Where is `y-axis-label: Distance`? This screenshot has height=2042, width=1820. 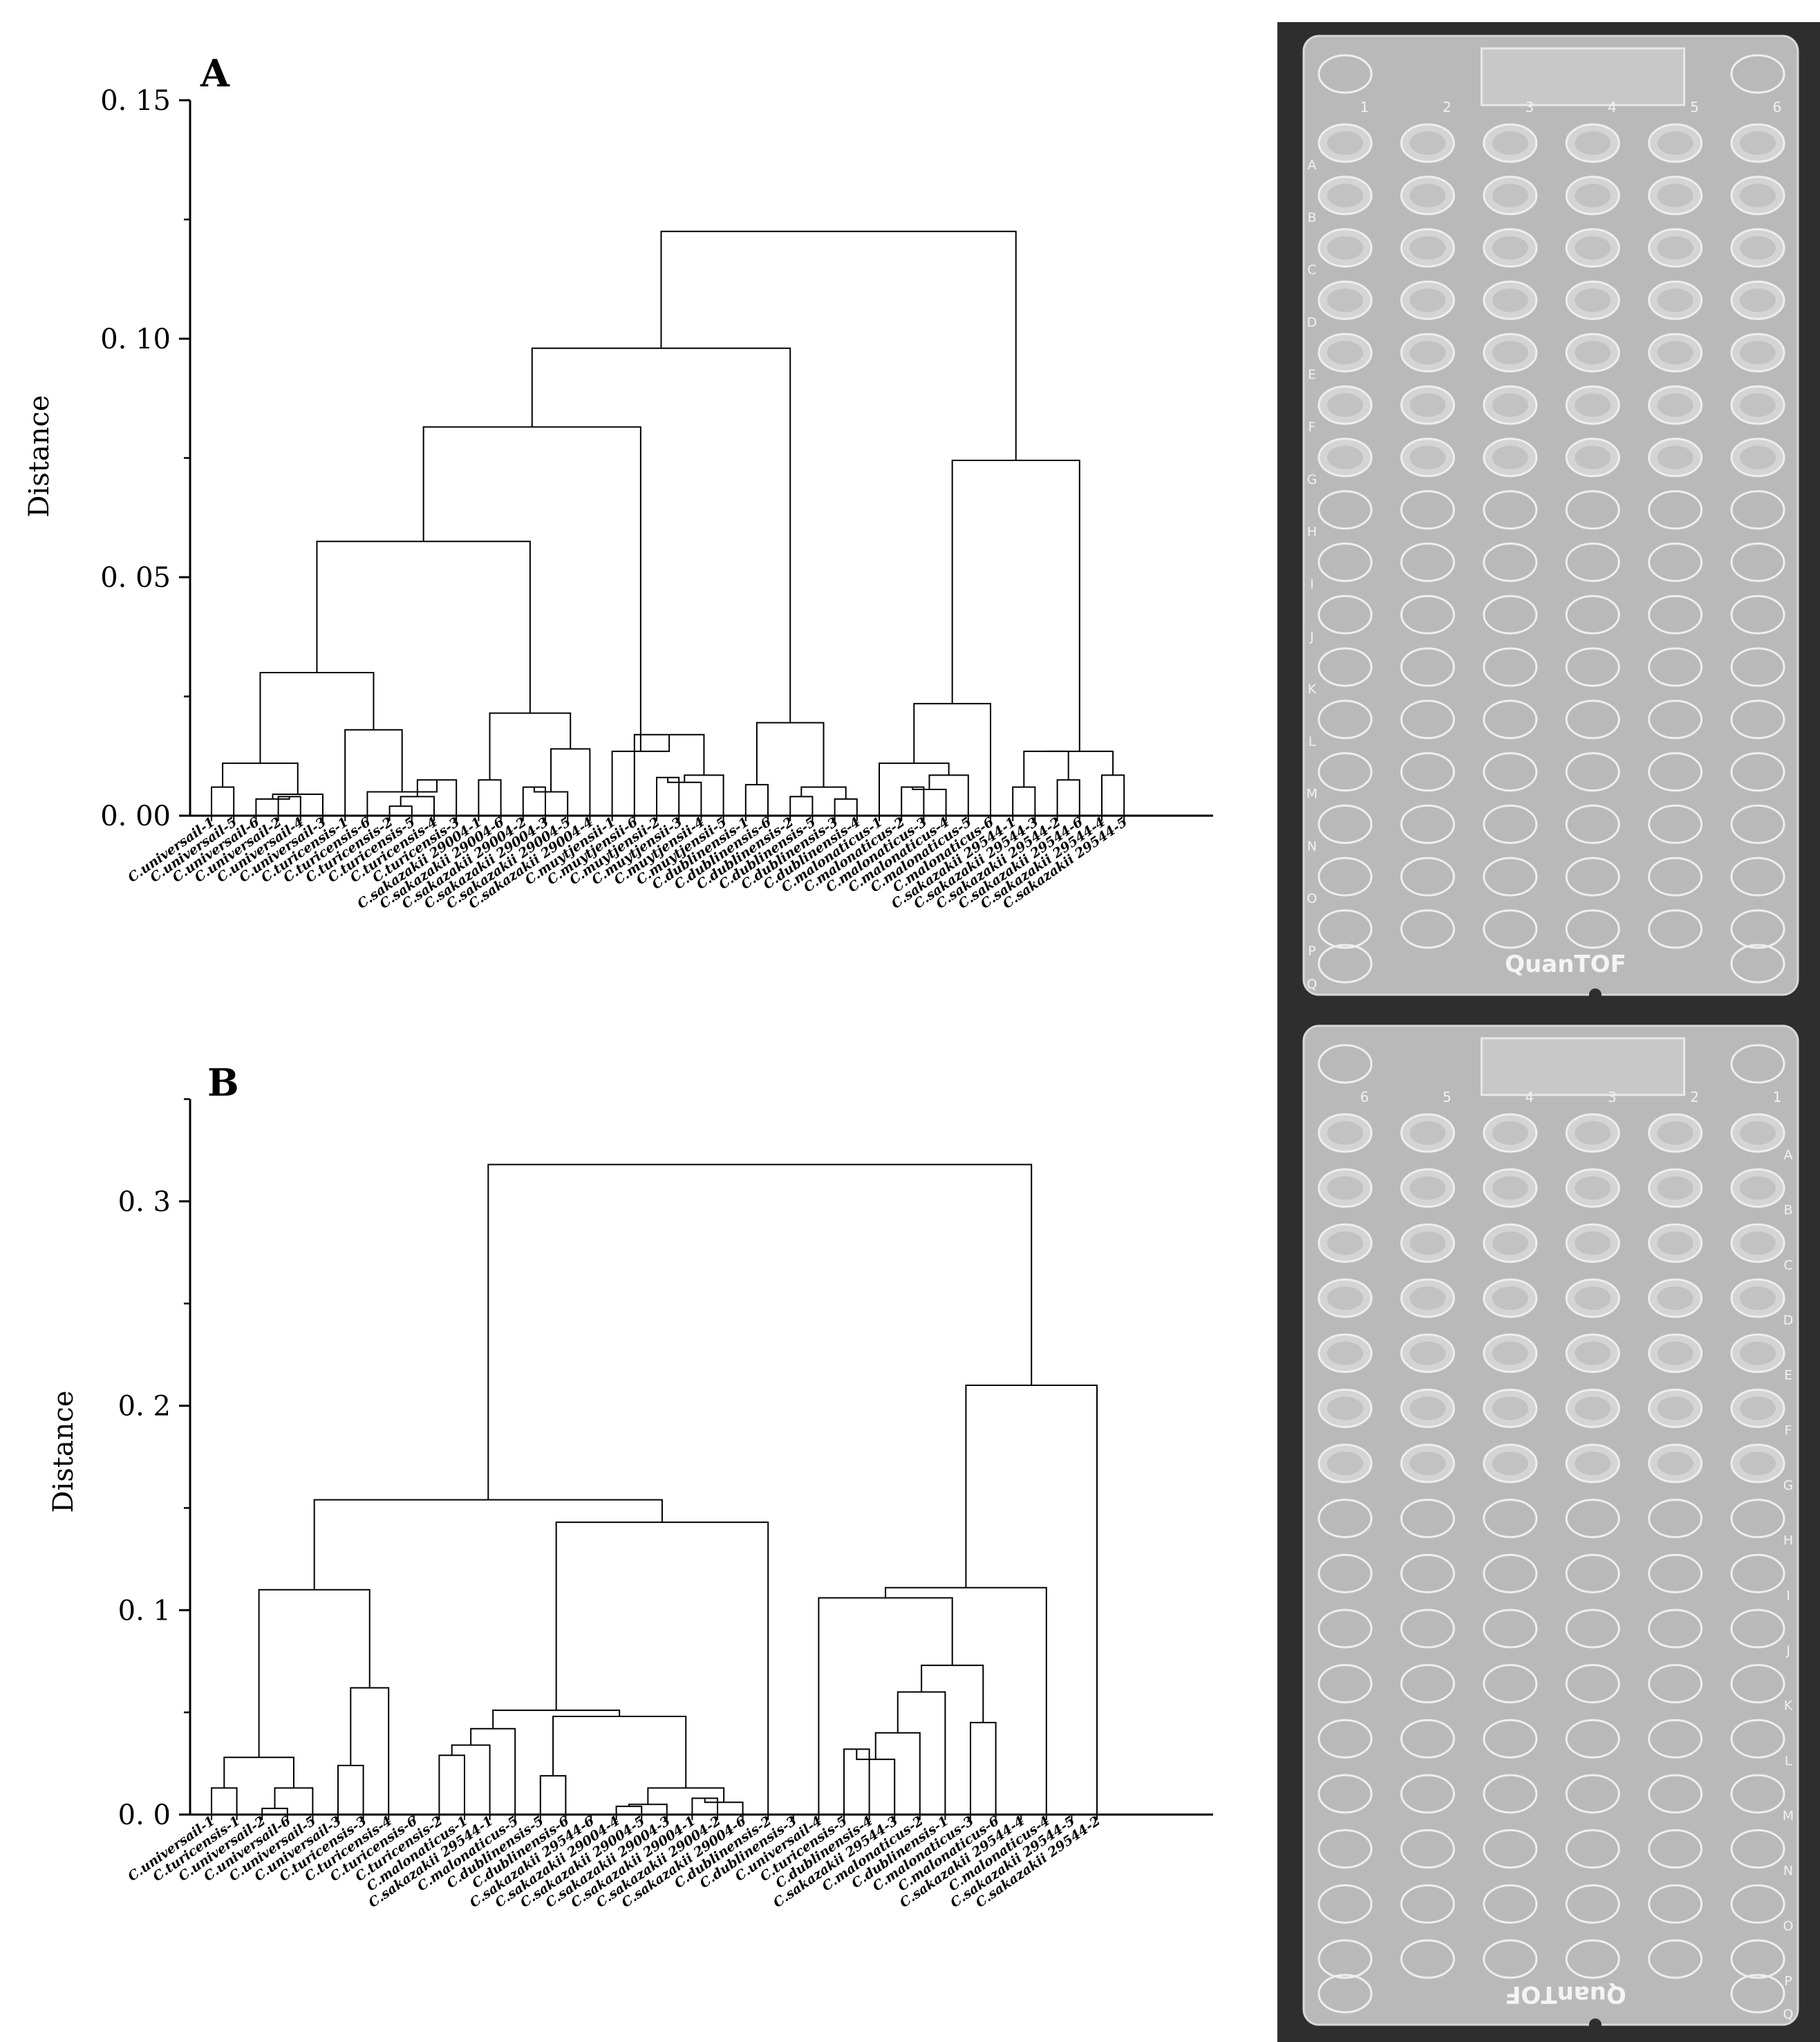 y-axis-label: Distance is located at coordinates (39, 456).